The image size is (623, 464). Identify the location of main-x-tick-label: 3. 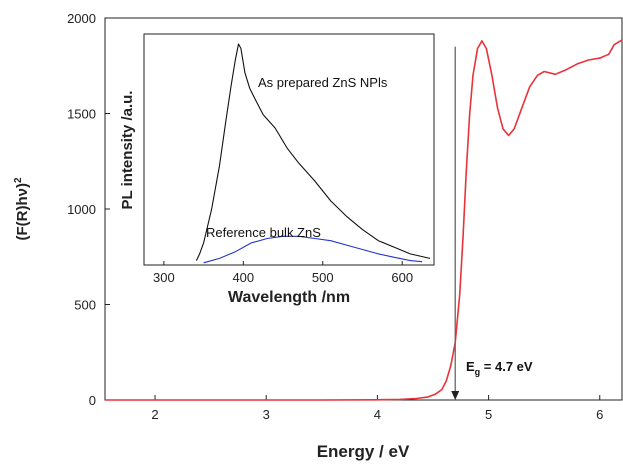
(266, 414).